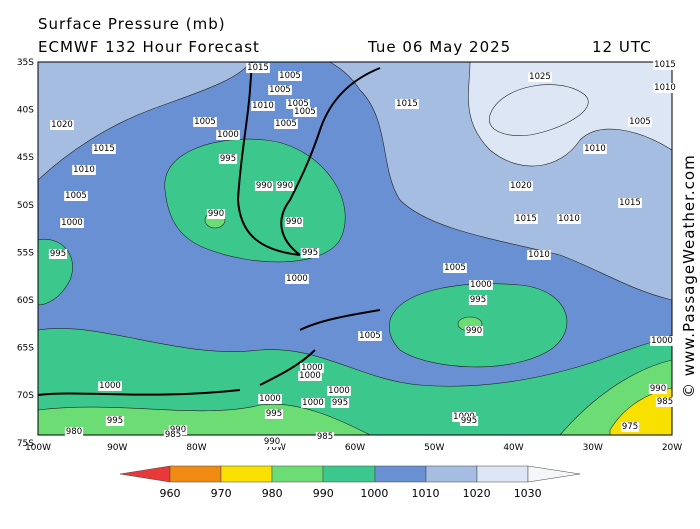  What do you see at coordinates (477, 493) in the screenshot?
I see `colorbar-label: 1020` at bounding box center [477, 493].